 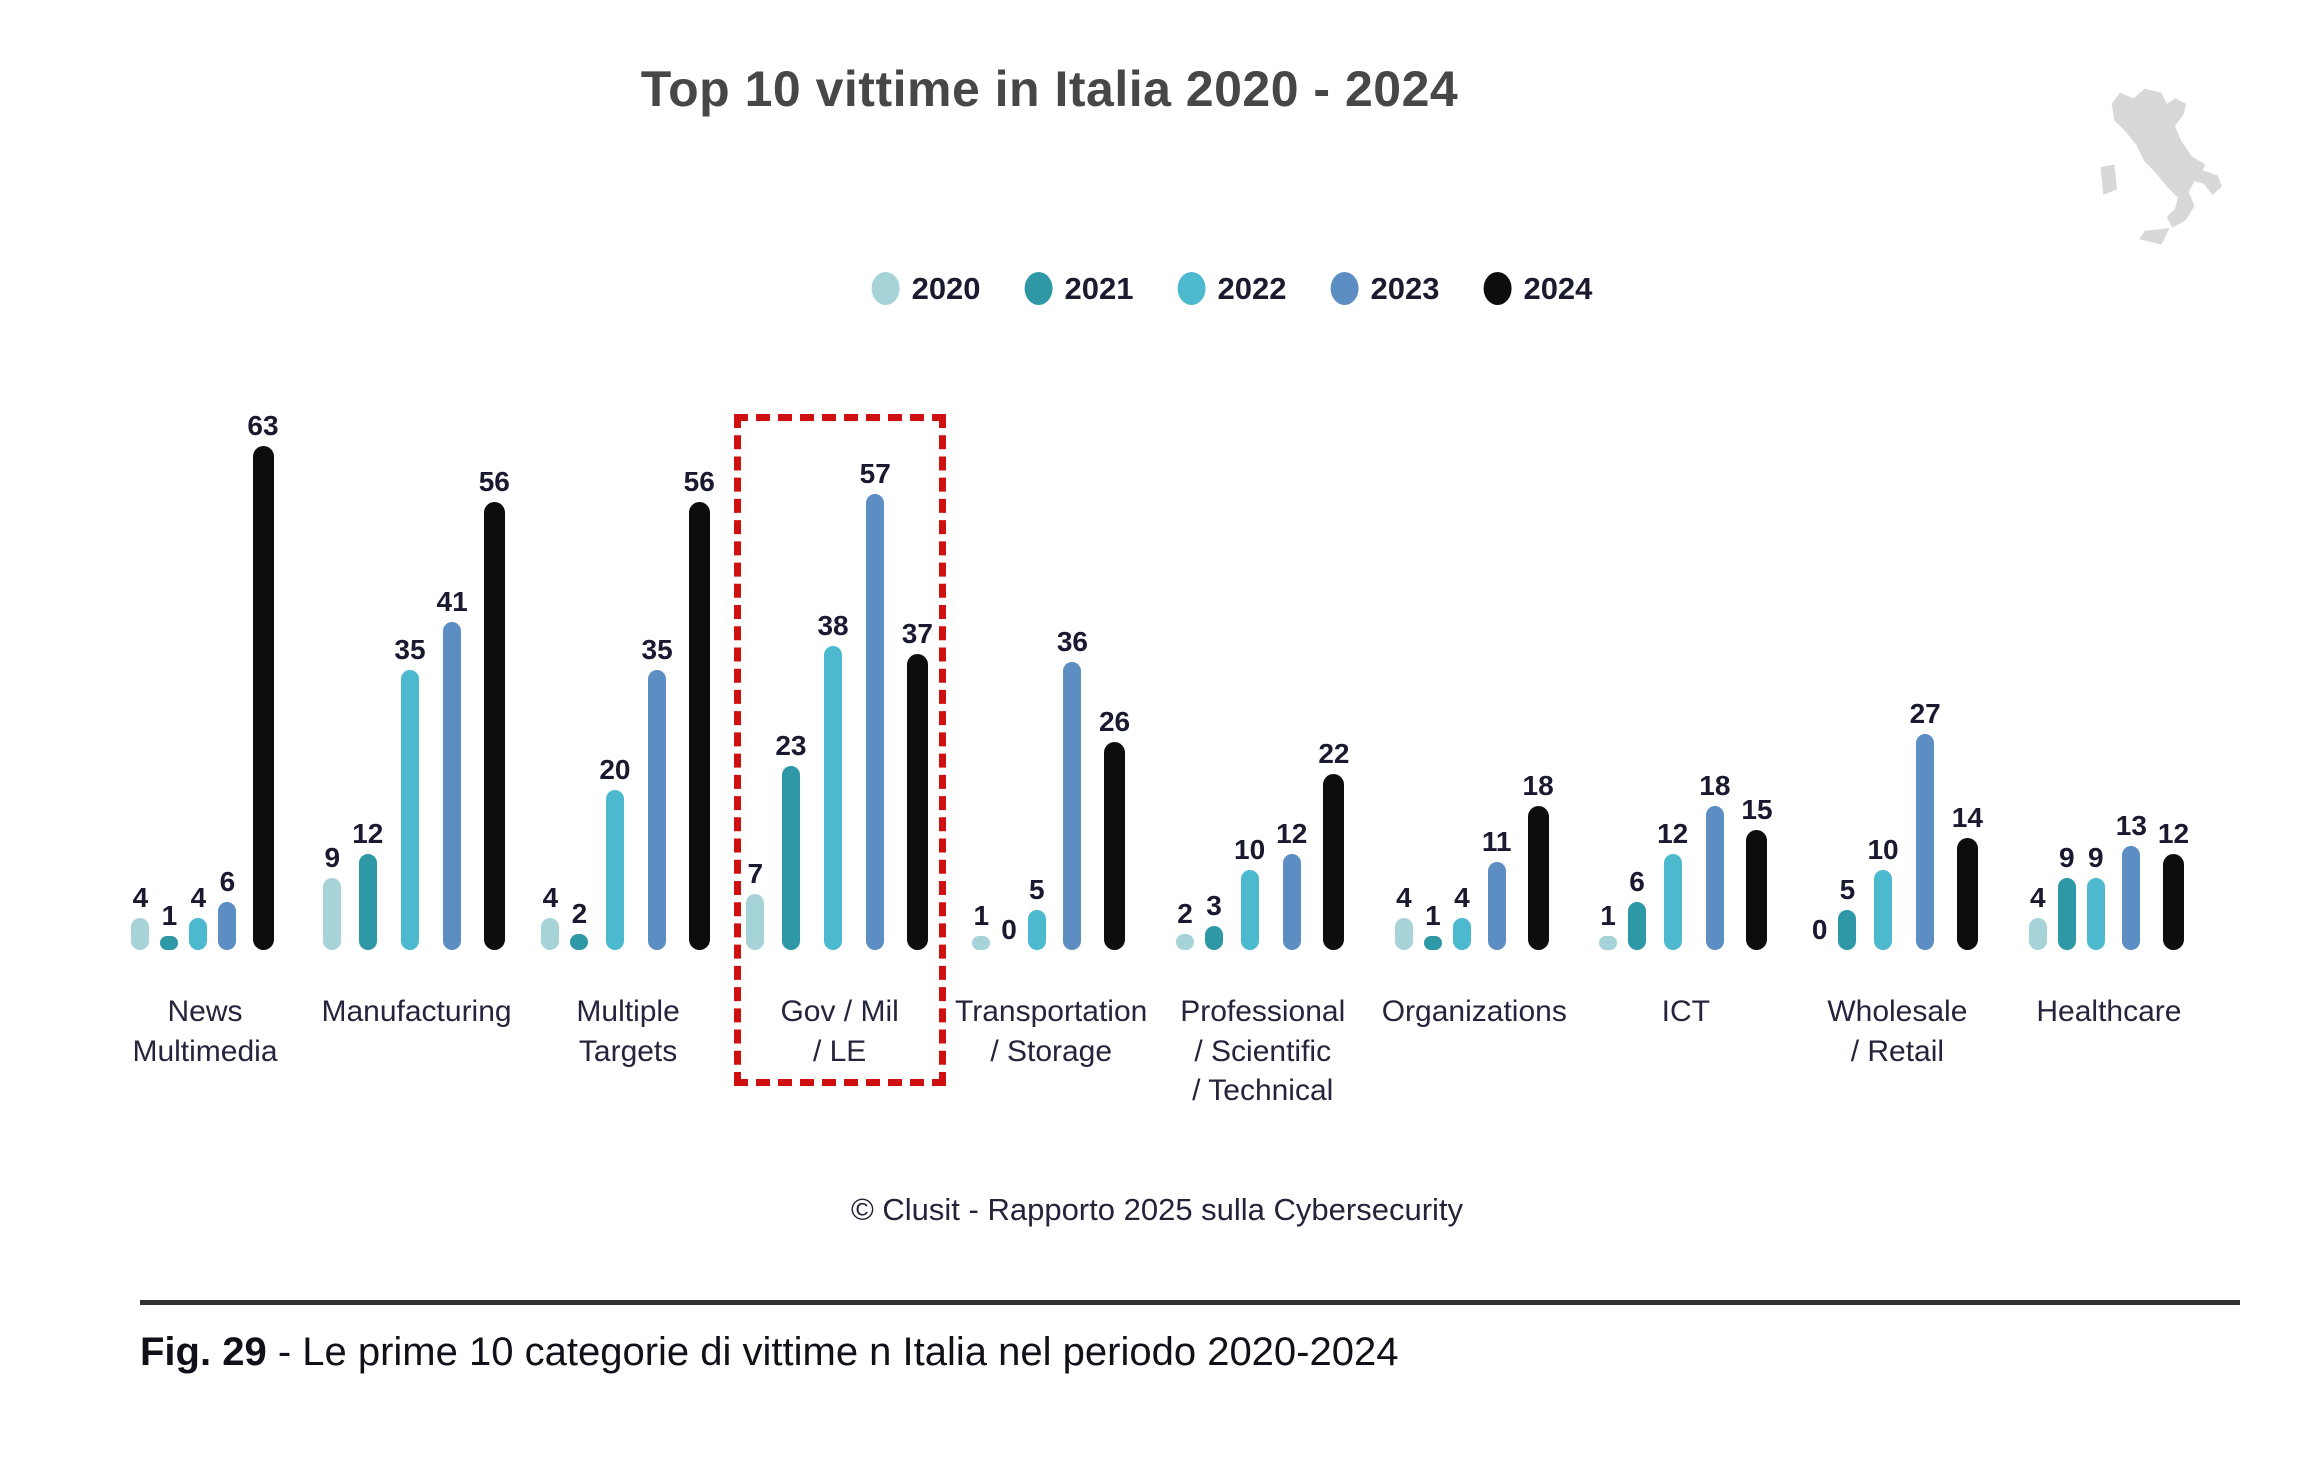 I want to click on bar-value: 7, so click(x=755, y=873).